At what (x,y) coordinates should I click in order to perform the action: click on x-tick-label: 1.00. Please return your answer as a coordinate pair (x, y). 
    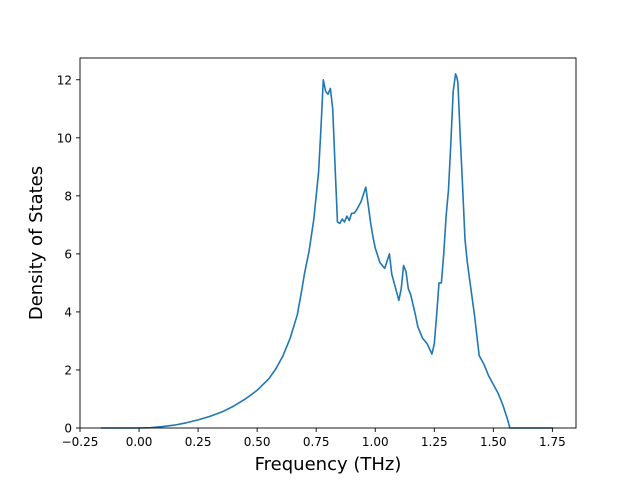
    Looking at the image, I should click on (375, 442).